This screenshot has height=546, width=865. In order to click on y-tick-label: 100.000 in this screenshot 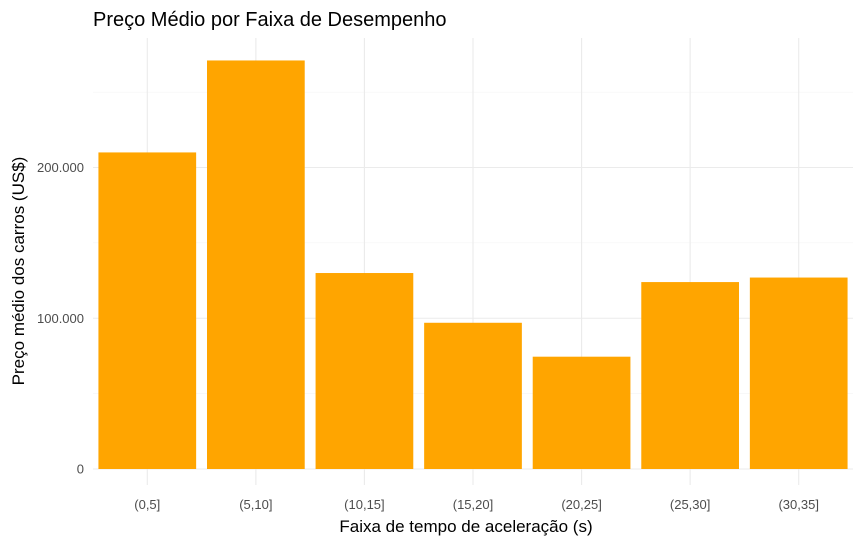, I will do `click(60, 318)`.